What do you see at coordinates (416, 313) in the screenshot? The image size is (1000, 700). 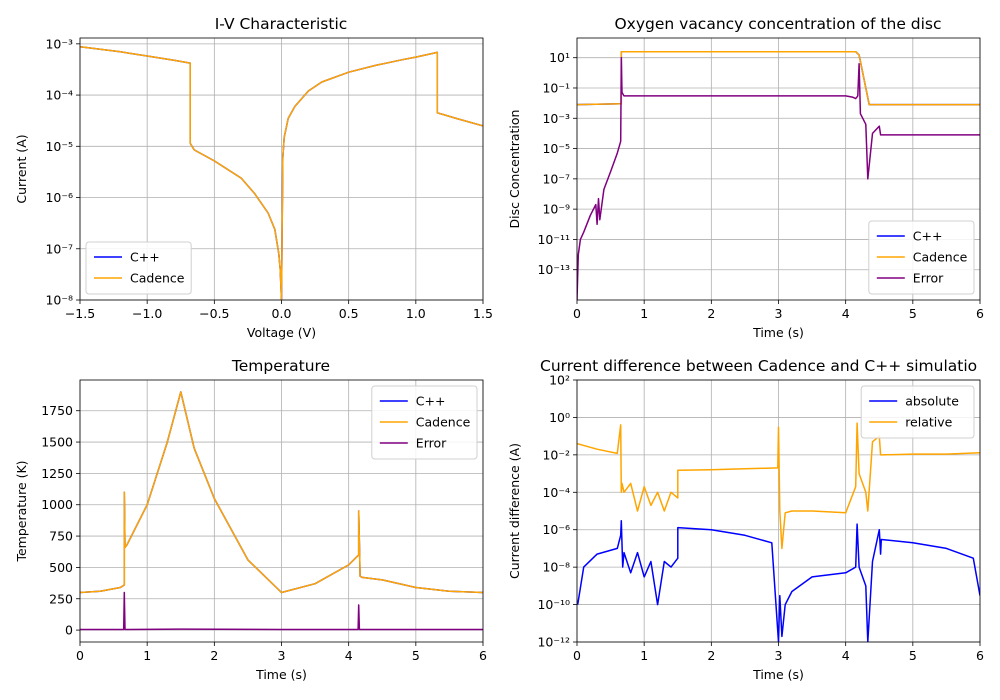 I see `x-tick-label: 1.0` at bounding box center [416, 313].